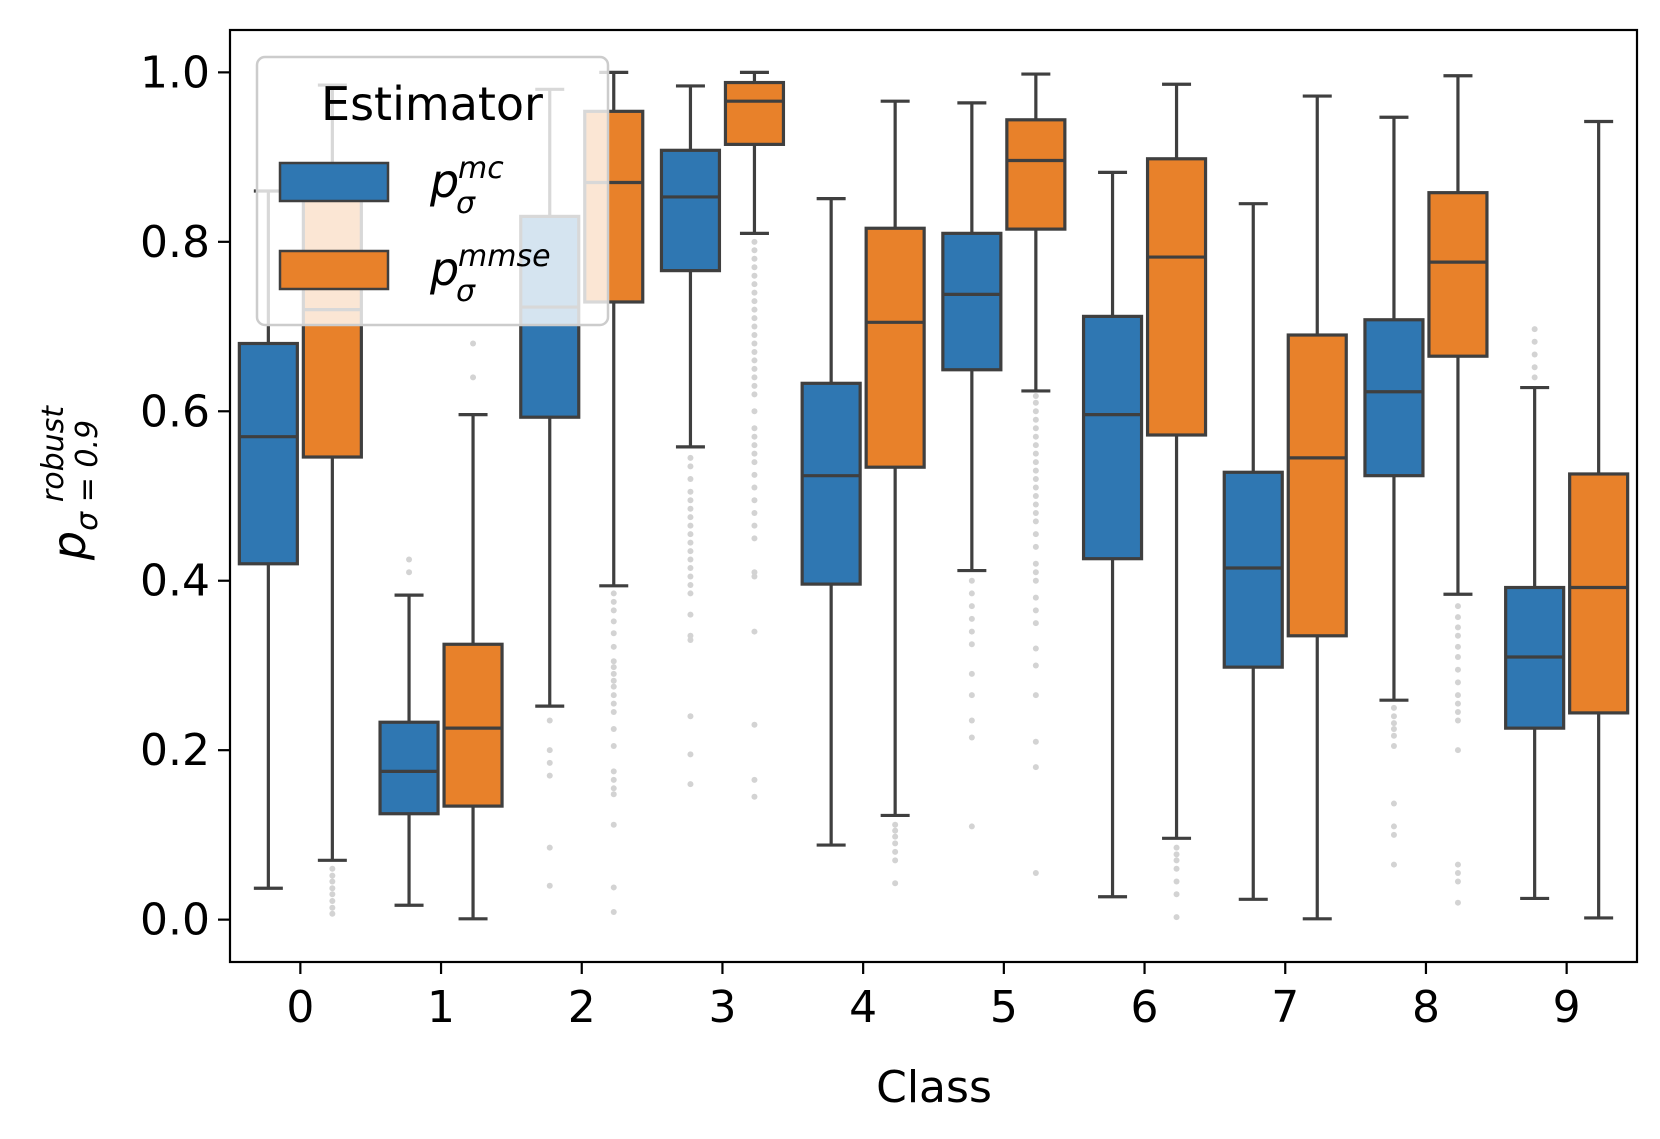  What do you see at coordinates (73, 490) in the screenshot?
I see `svg-text: pσ = 0.9` at bounding box center [73, 490].